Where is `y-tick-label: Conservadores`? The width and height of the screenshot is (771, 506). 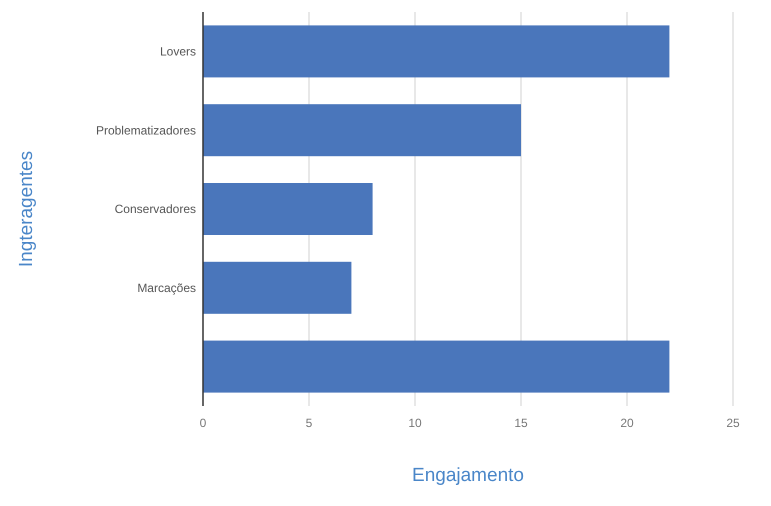 y-tick-label: Conservadores is located at coordinates (155, 209).